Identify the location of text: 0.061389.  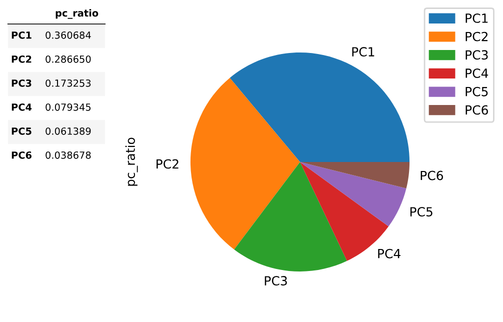
(68, 131).